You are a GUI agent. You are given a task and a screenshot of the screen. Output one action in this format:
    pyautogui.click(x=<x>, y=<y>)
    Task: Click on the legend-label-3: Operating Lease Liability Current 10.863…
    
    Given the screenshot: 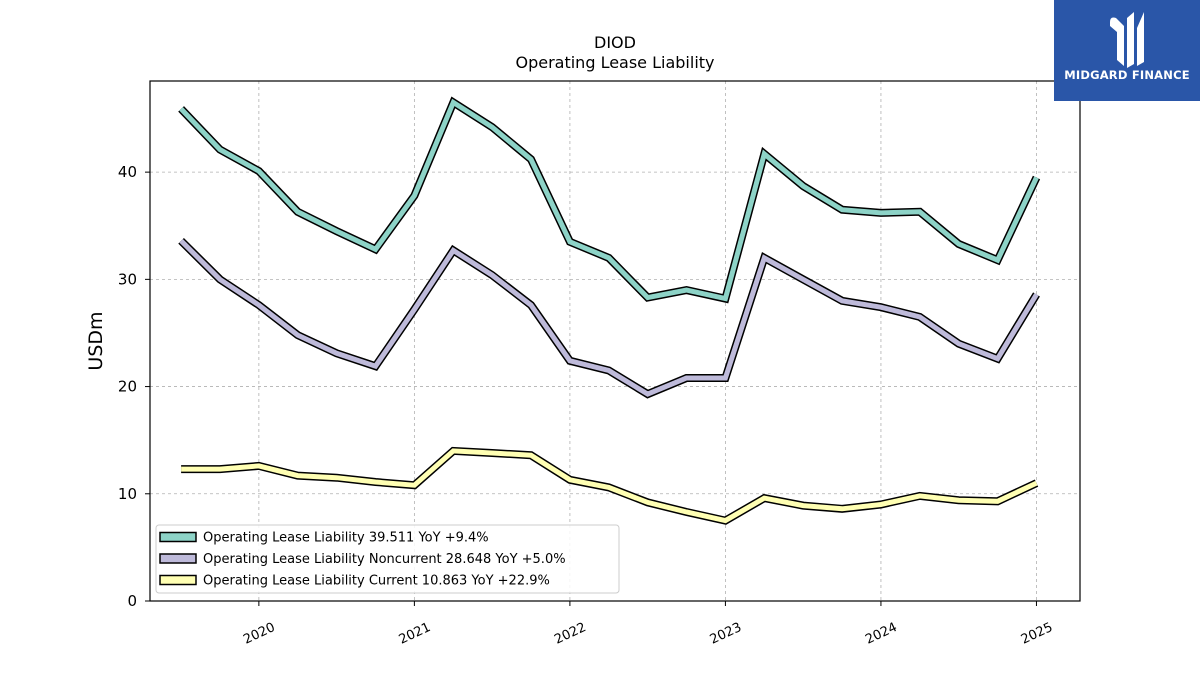 What is the action you would take?
    pyautogui.click(x=376, y=581)
    